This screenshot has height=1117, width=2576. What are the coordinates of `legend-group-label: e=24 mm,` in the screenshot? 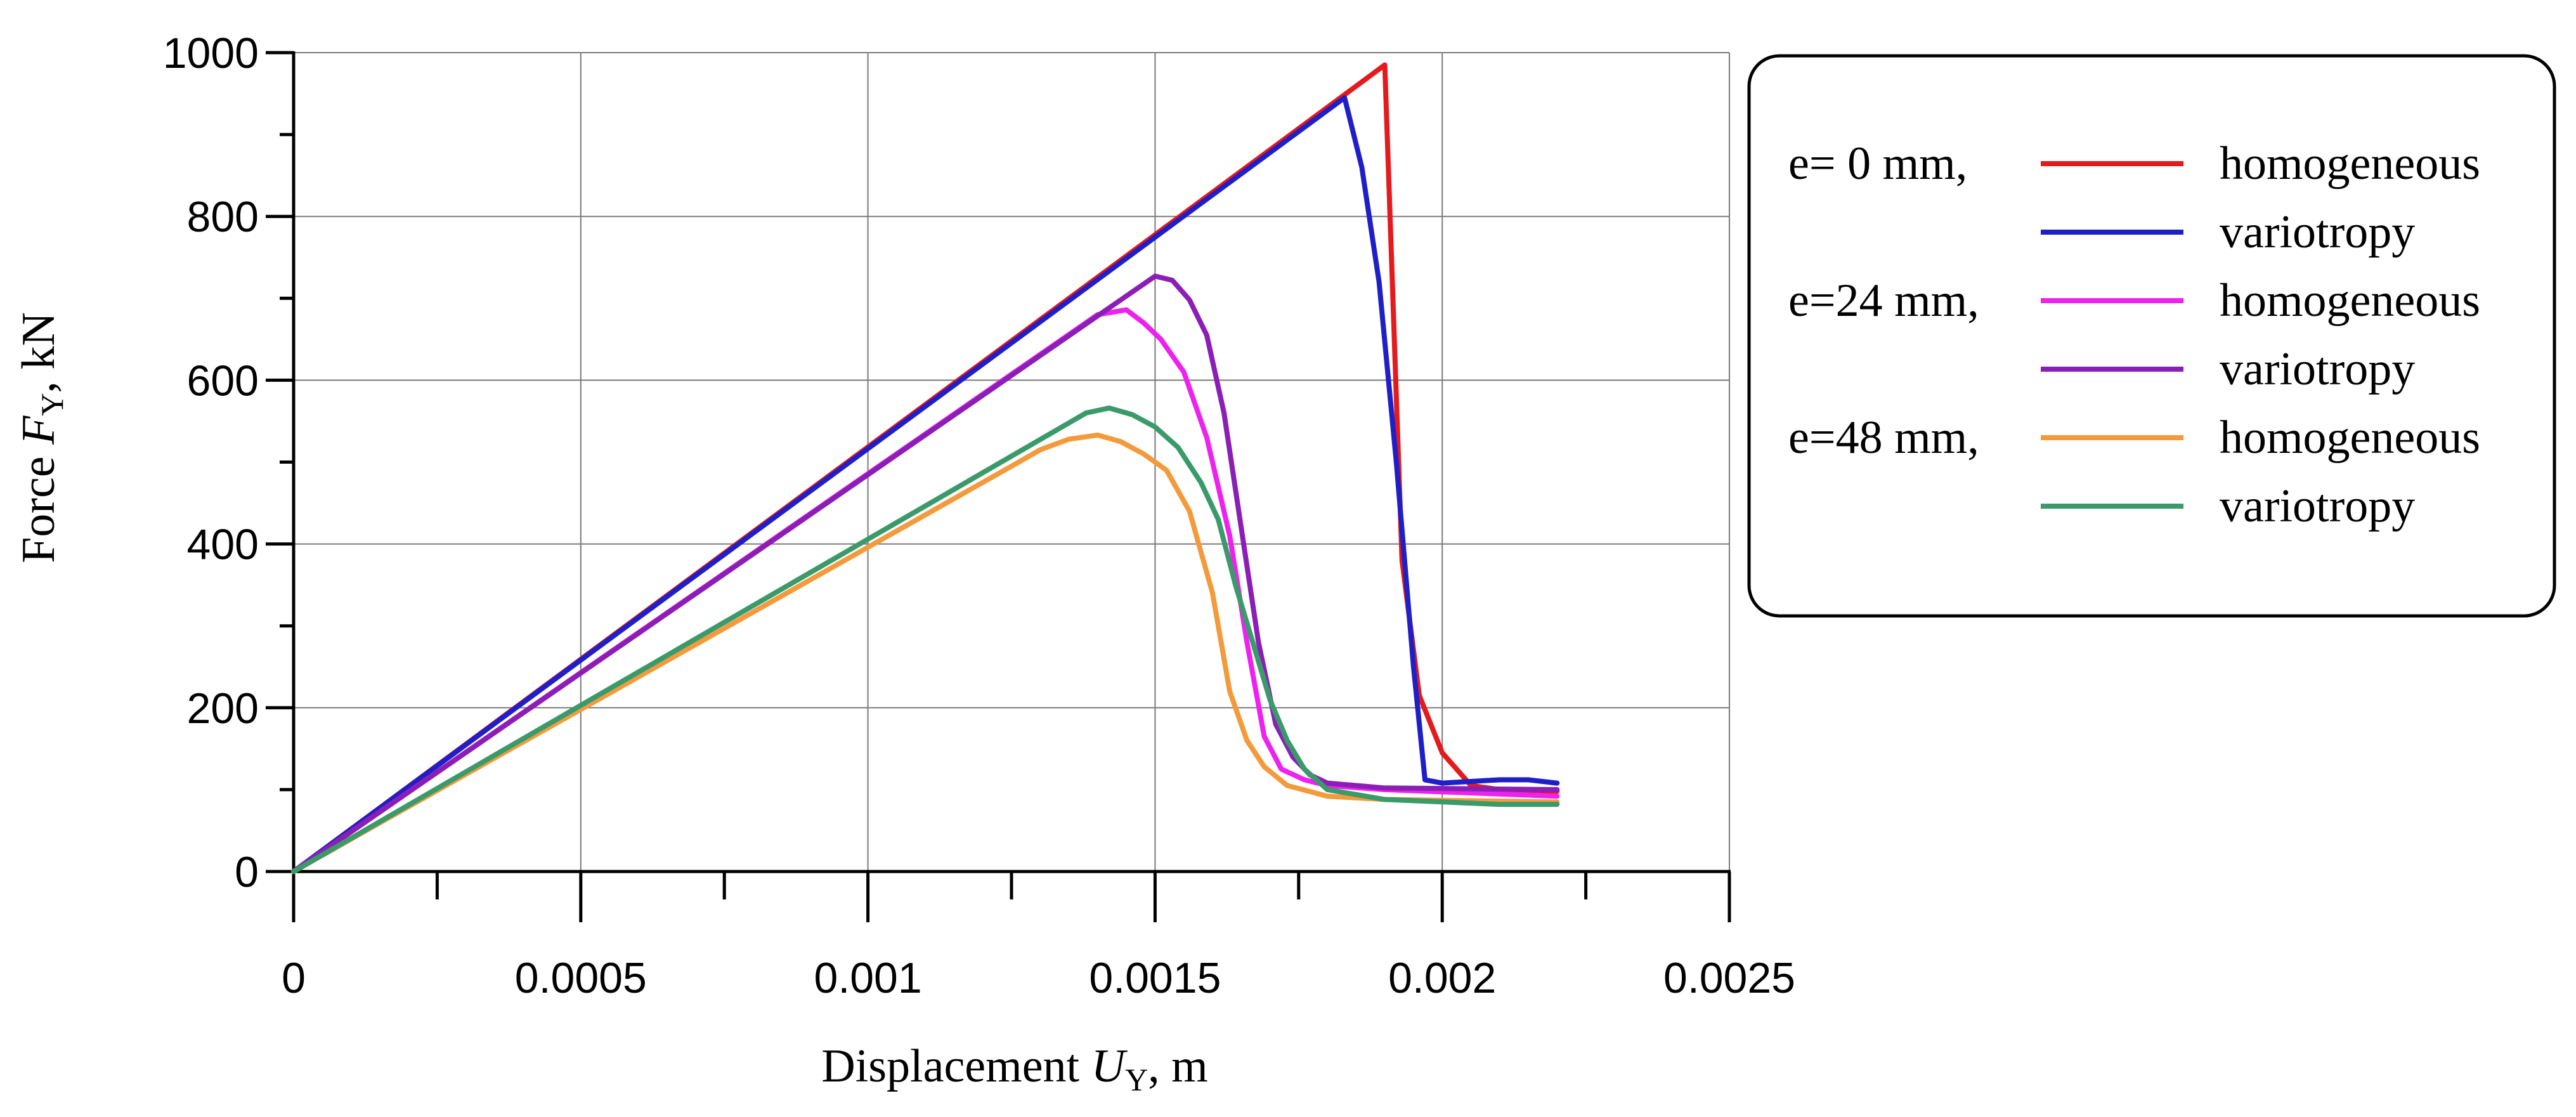 It's located at (1884, 301).